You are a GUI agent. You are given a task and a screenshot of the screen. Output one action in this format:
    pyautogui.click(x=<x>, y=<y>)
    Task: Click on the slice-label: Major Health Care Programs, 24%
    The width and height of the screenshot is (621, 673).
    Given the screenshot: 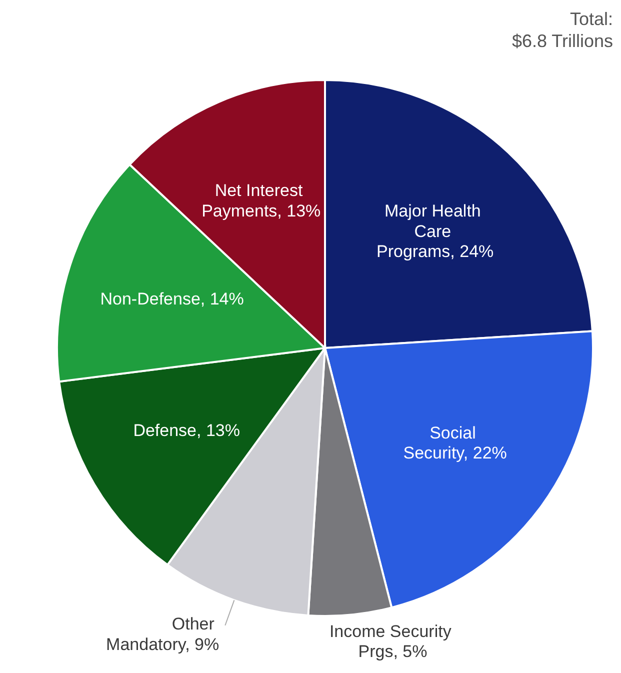 What is the action you would take?
    pyautogui.click(x=435, y=230)
    